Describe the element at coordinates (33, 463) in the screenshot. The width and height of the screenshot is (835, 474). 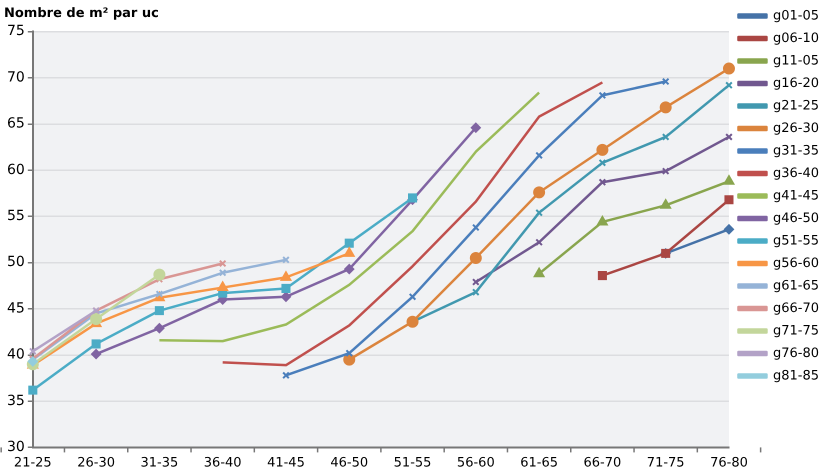
I see `x-tick-label: 21-25` at that location.